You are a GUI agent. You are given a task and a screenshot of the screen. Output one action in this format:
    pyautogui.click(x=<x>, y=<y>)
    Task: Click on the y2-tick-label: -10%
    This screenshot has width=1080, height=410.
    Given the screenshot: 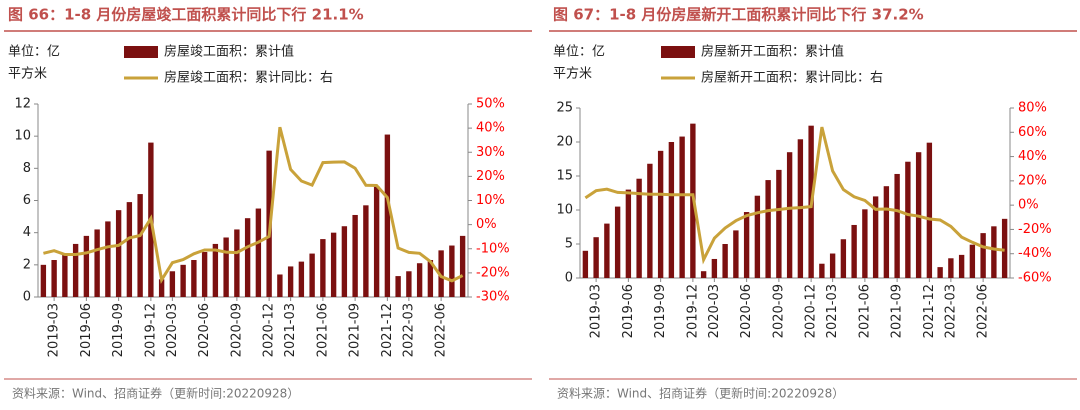 What is the action you would take?
    pyautogui.click(x=493, y=248)
    